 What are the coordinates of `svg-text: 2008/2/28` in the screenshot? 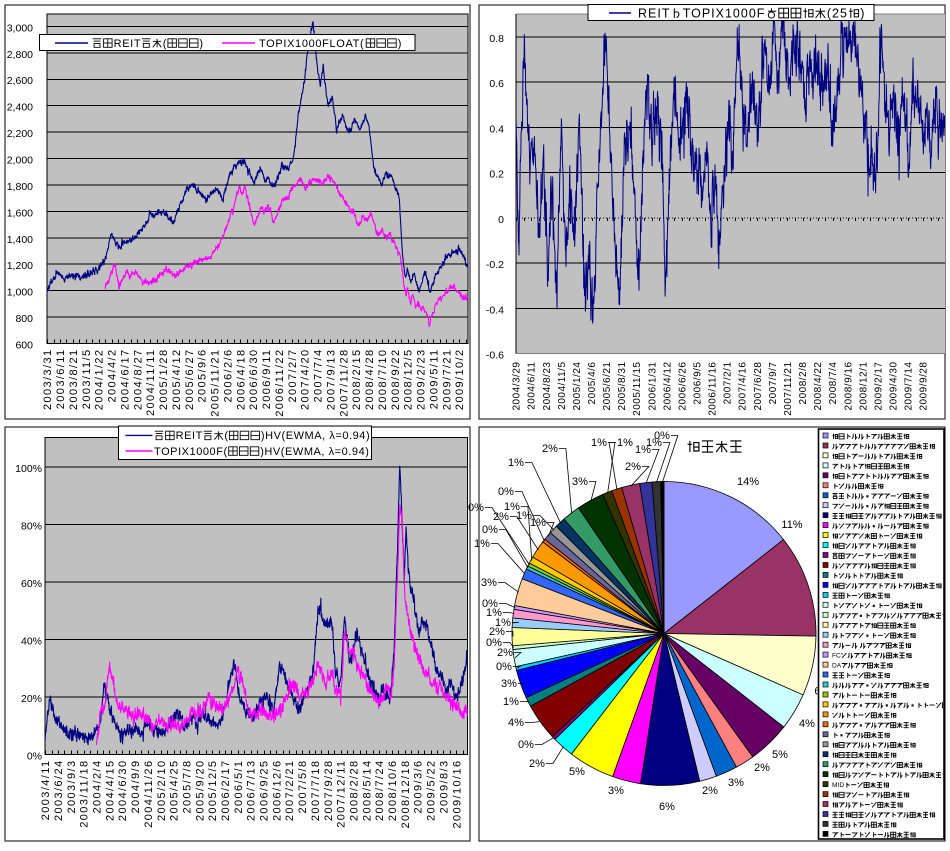 It's located at (354, 790).